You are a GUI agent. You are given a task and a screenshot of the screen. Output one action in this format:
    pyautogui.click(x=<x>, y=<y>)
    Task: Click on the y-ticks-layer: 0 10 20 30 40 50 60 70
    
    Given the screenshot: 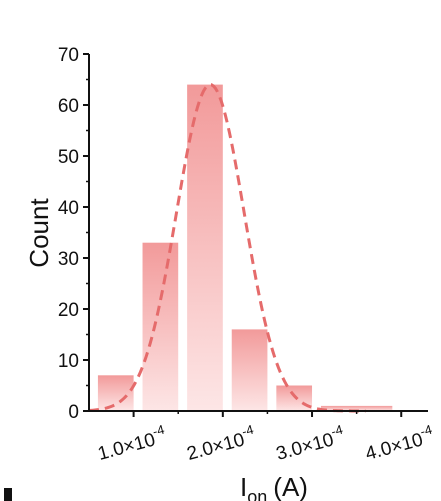 What is the action you would take?
    pyautogui.click(x=73, y=234)
    